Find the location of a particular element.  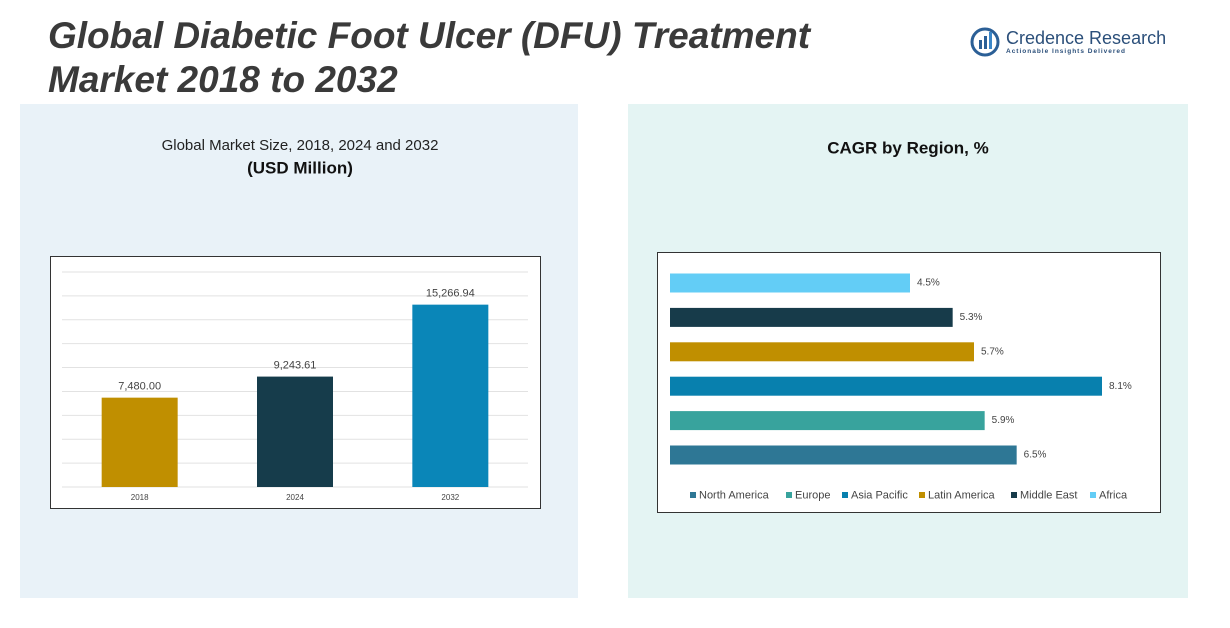

bar-chart-subtitle: (USD Million) is located at coordinates (300, 167).